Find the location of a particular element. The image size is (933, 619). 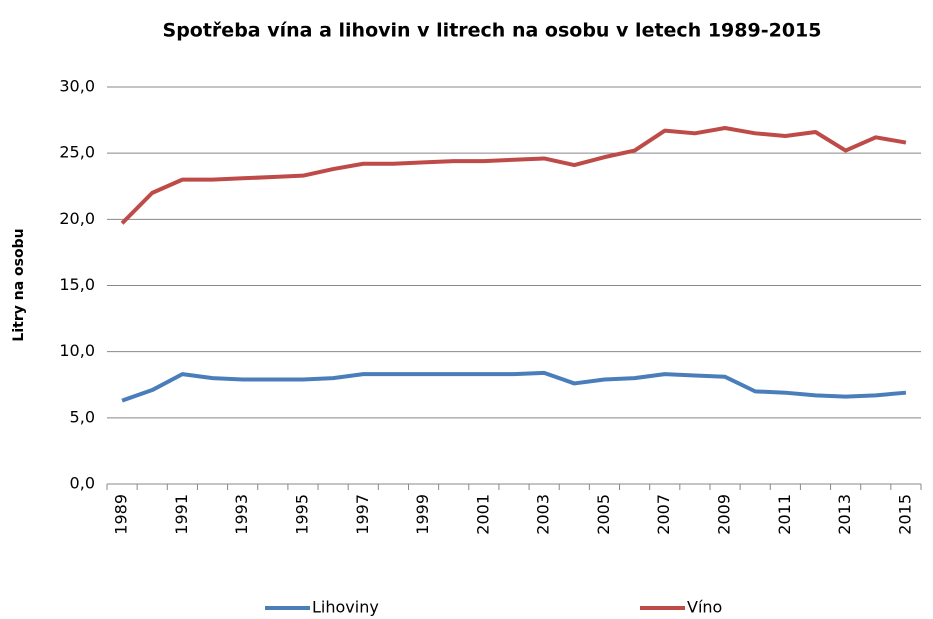

y-tick-label: 20,0 is located at coordinates (77, 218).